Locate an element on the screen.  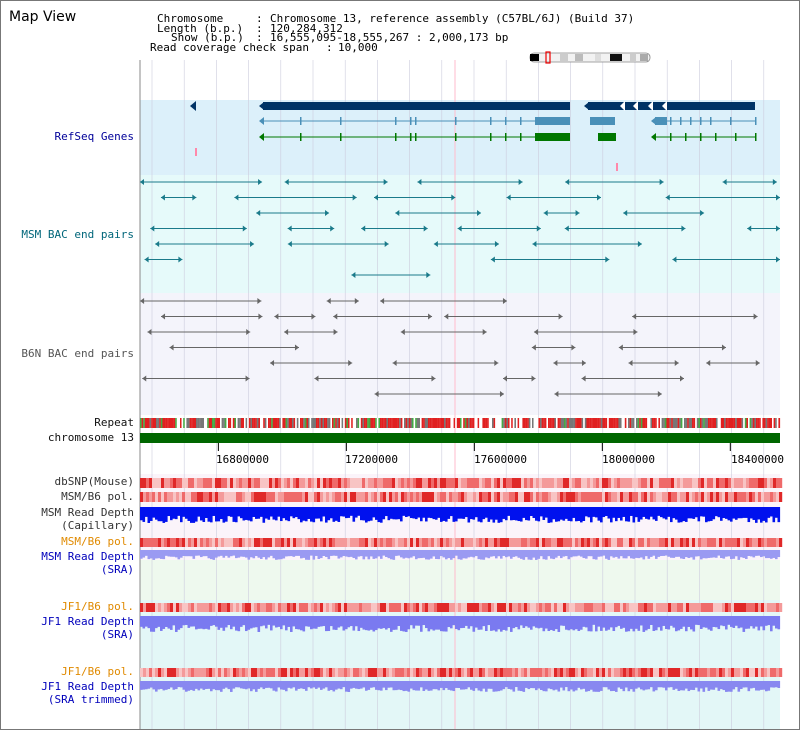
track-label-jf1-read-depth-trimmed: JF1 Read Depth is located at coordinates (87, 686).